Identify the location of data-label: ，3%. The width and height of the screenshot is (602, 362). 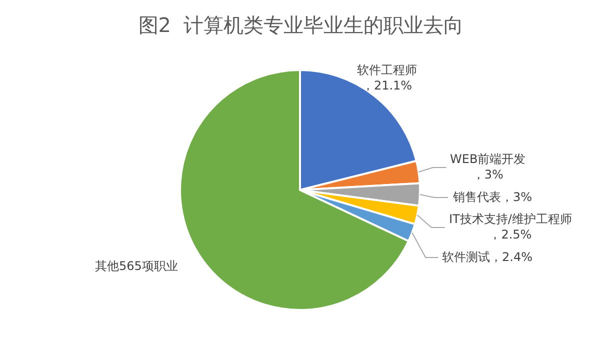
(488, 175).